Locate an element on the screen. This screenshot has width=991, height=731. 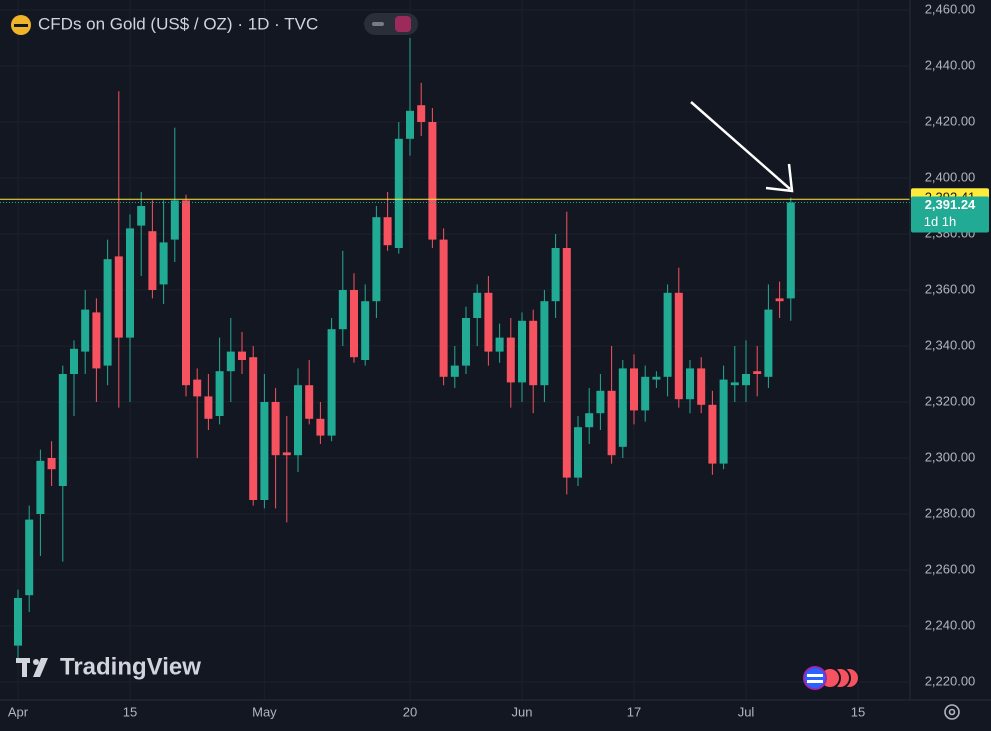
toggle-right is located at coordinates (403, 24).